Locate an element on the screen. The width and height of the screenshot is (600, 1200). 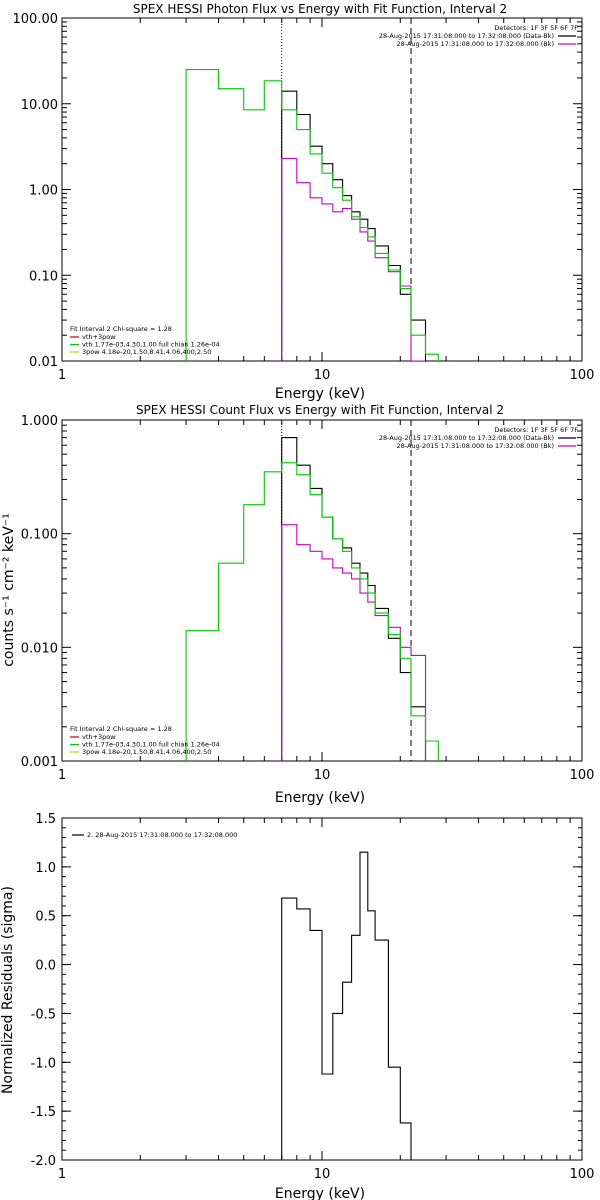
y-tick-label: 1.00 is located at coordinates (43, 191).